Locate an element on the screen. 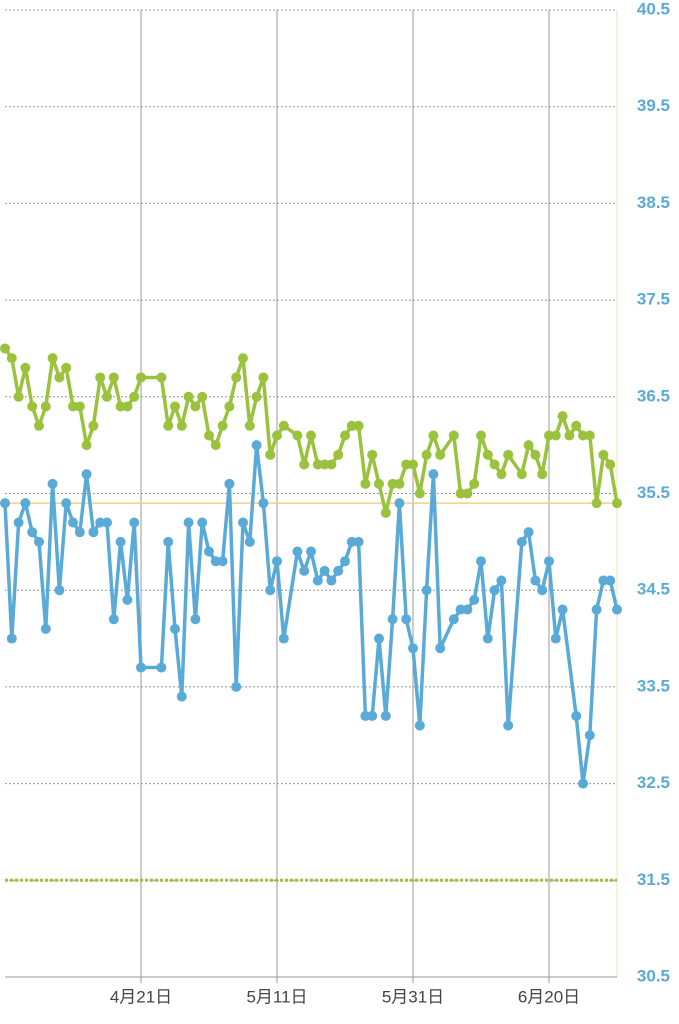  y-tick-label: 38.5 is located at coordinates (653, 202).